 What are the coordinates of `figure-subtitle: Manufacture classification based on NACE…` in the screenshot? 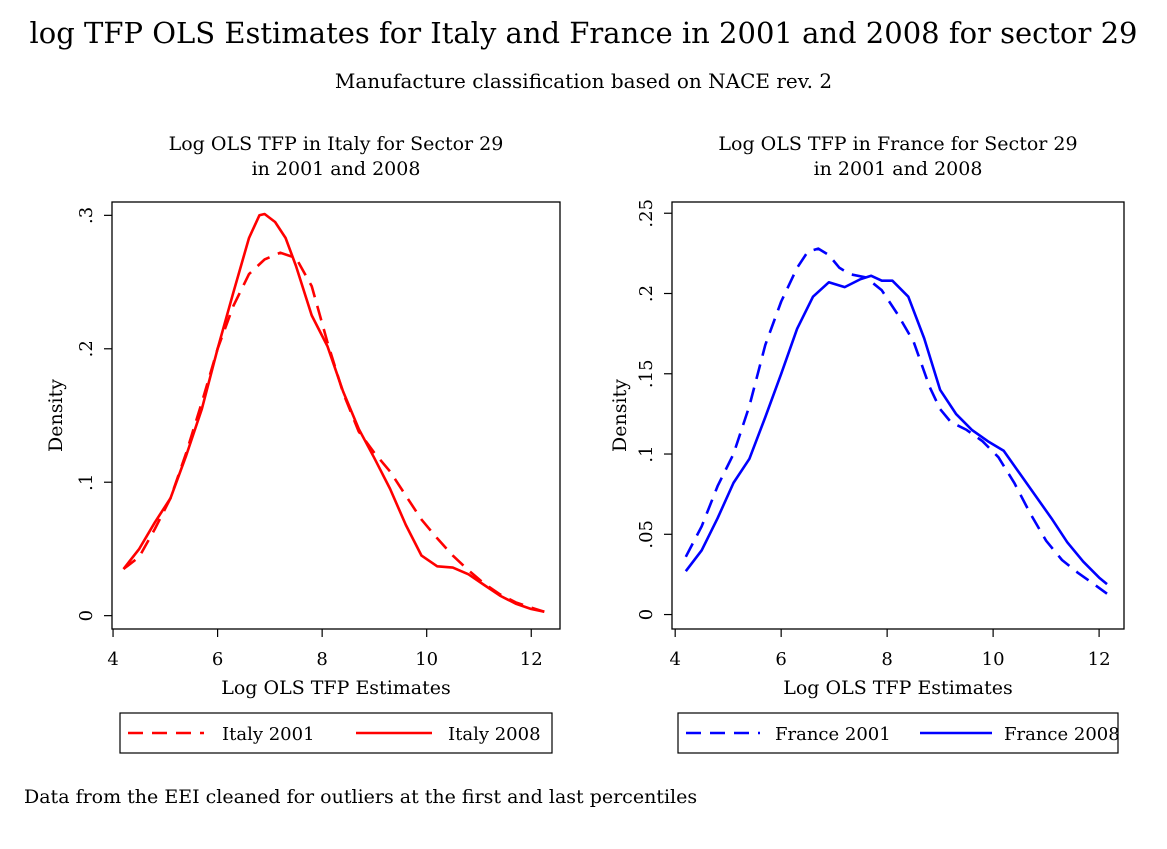 It's located at (583, 81).